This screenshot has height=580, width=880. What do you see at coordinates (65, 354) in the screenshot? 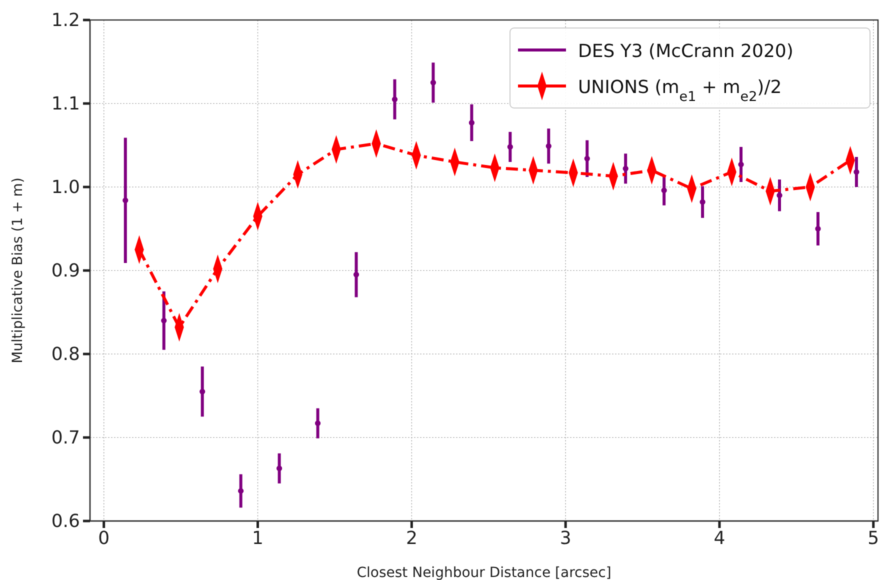
I see `y-tick-label: 0.8` at bounding box center [65, 354].